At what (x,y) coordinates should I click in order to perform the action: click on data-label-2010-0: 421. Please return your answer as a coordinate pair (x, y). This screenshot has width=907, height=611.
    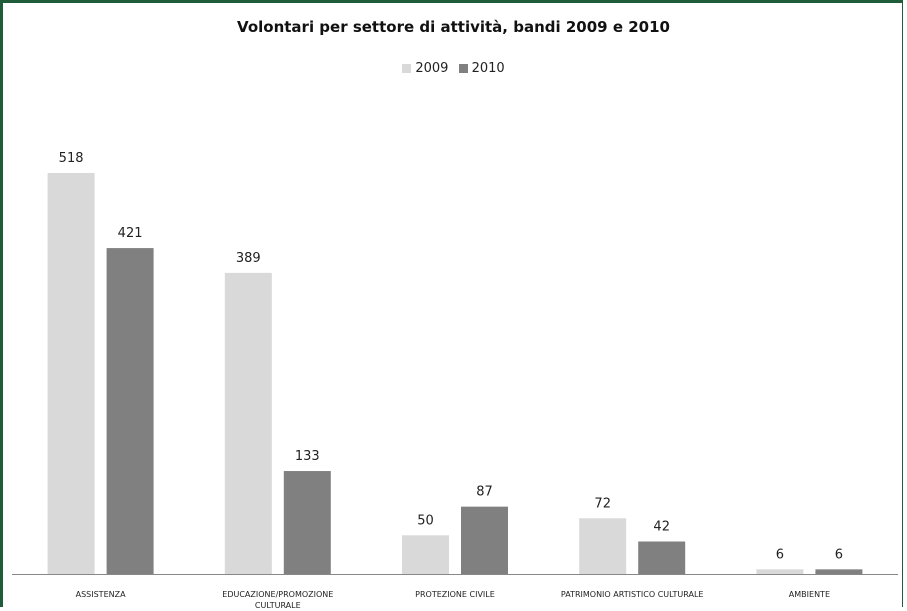
    Looking at the image, I should click on (130, 233).